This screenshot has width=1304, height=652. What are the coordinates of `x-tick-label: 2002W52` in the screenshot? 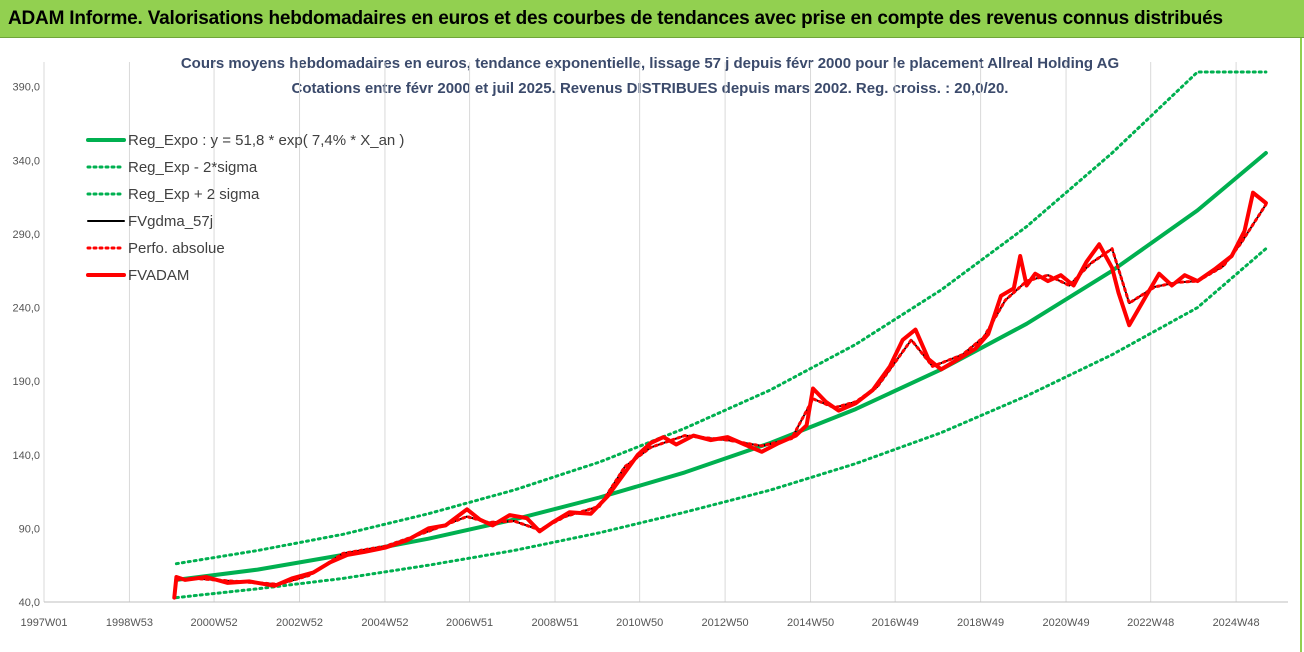 It's located at (299, 623).